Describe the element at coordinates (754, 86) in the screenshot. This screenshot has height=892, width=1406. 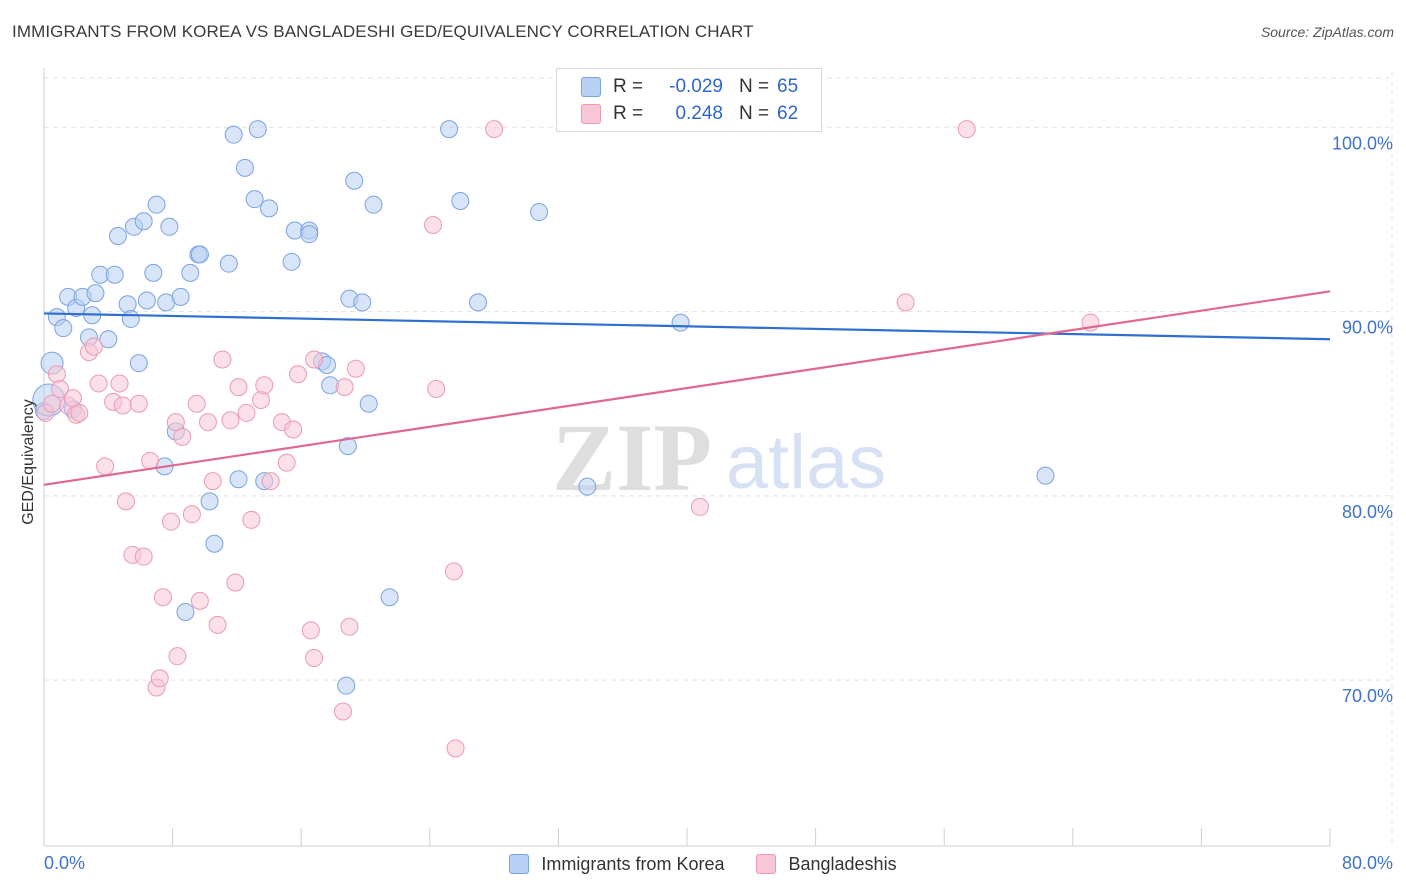
I see `korea-n-label: N =` at that location.